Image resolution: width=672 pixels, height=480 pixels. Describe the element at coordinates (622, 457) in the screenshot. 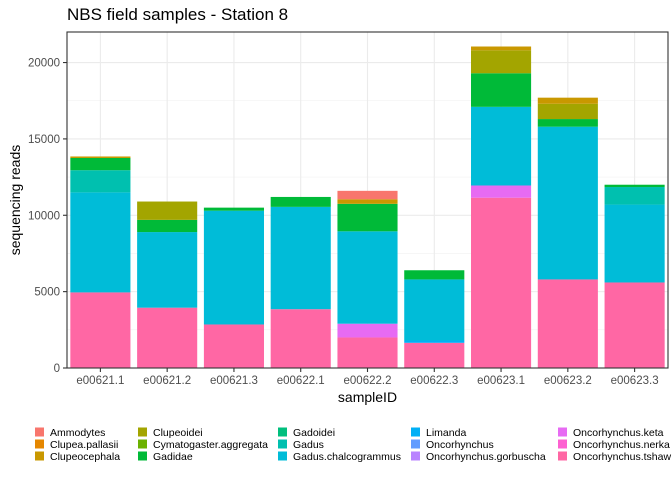

I see `legend-label: Oncorhynchus.tshaw` at that location.